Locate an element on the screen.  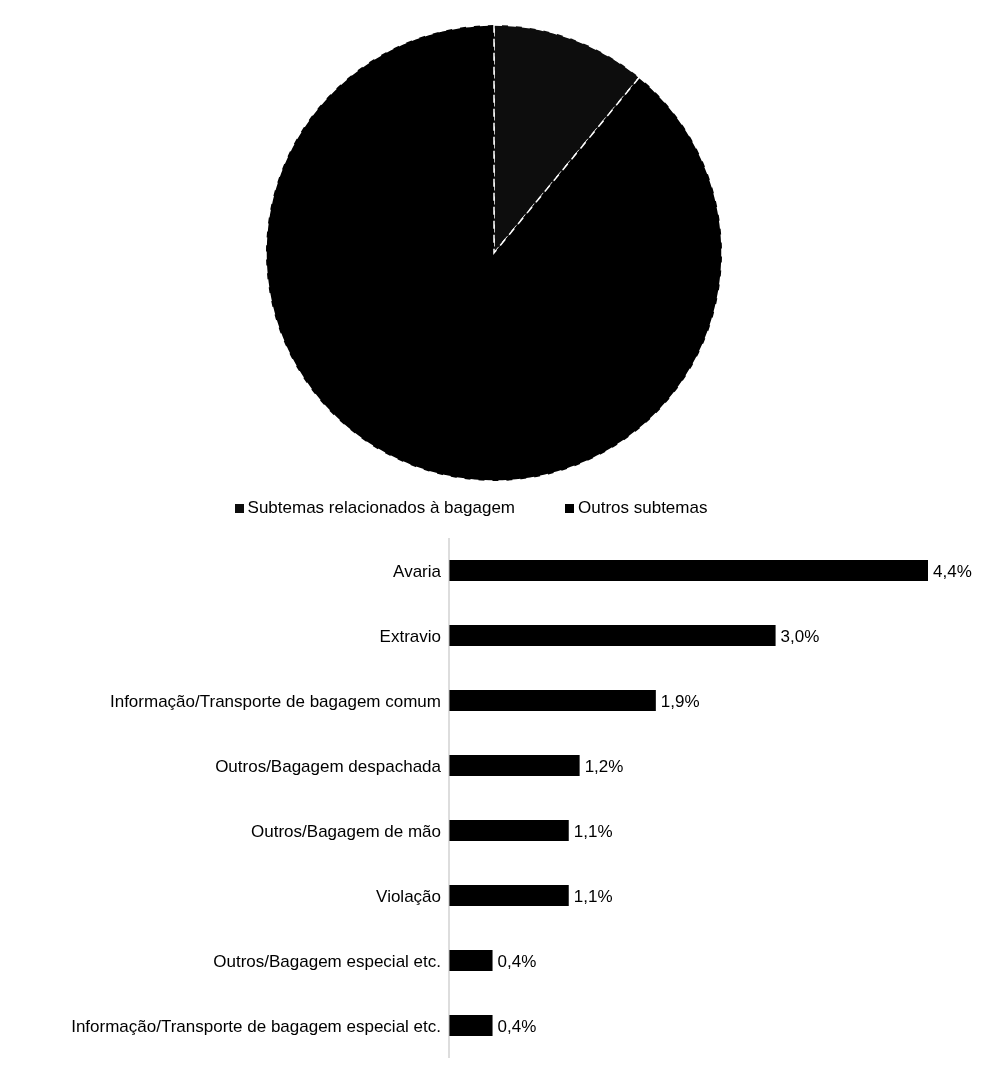
y-tick-label: Extravio is located at coordinates (410, 636).